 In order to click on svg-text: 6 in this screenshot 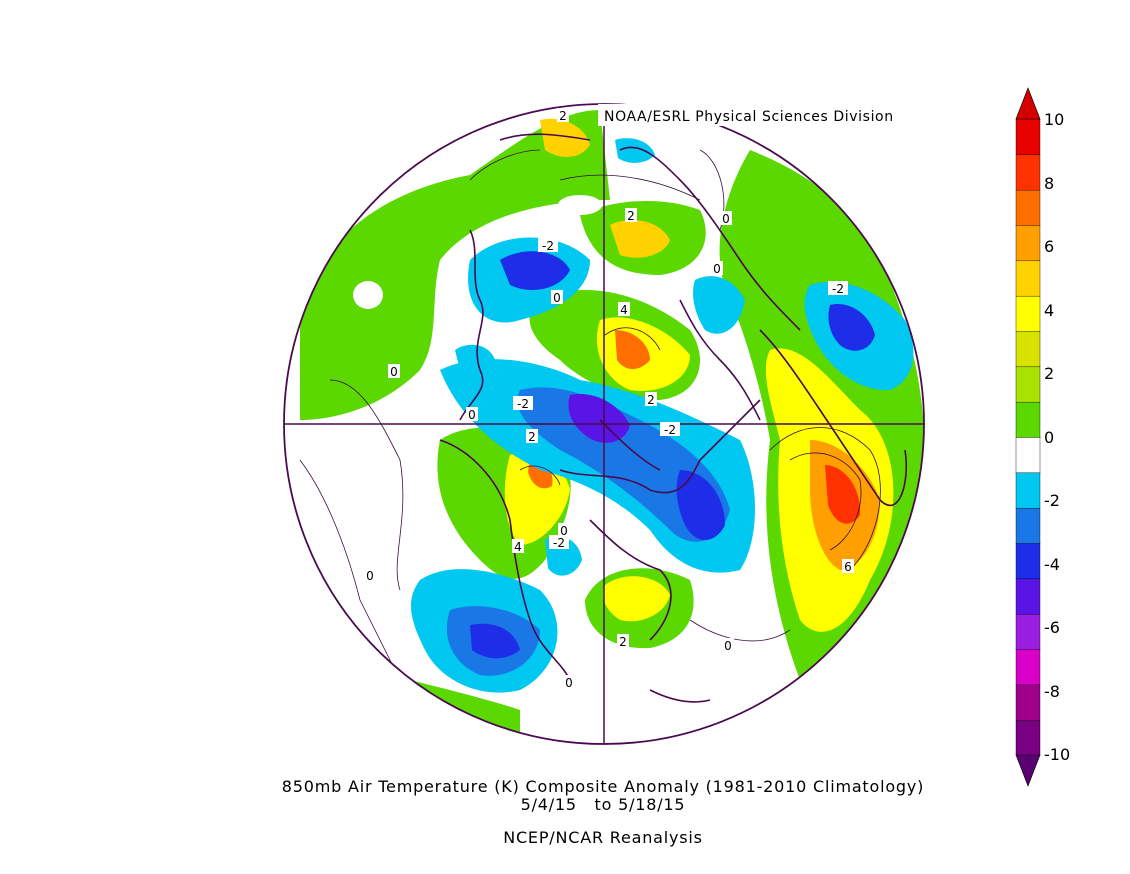, I will do `click(848, 567)`.